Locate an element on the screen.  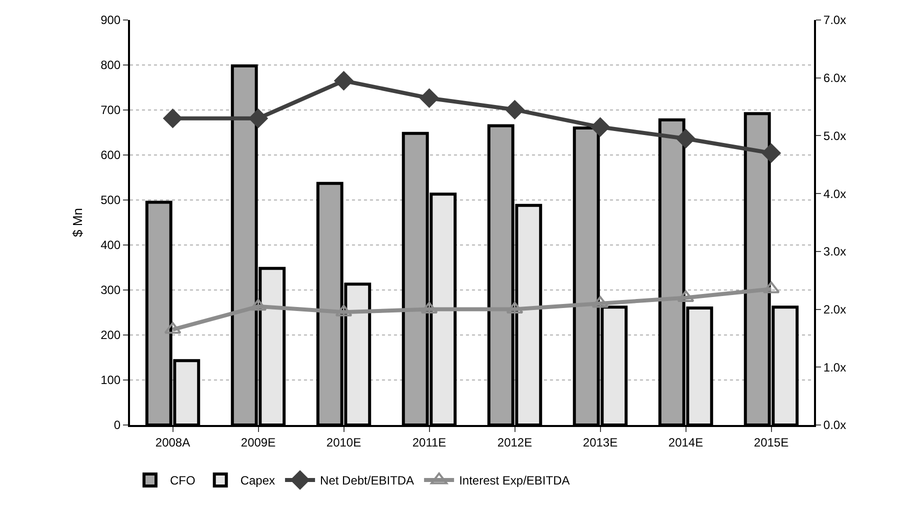
legend-label: Interest Exp/EBITDA is located at coordinates (514, 481).